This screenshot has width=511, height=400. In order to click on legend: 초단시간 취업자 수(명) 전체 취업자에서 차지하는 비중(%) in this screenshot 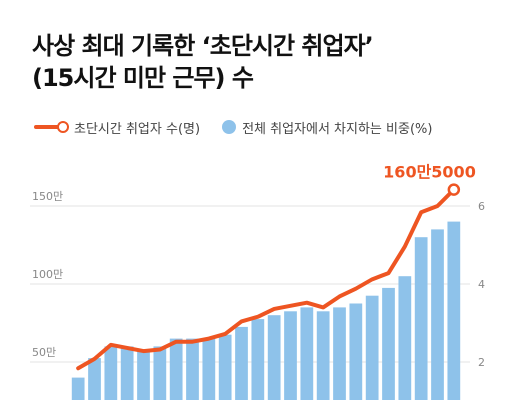, I will do `click(269, 127)`.